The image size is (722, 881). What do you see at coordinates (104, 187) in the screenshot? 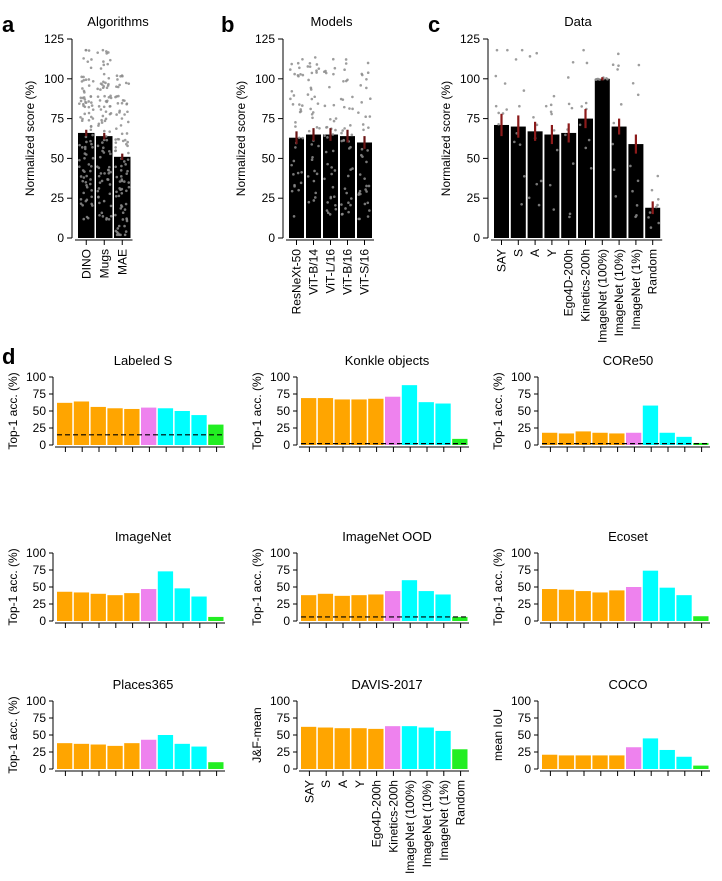
I see `panel-a-bar` at bounding box center [104, 187].